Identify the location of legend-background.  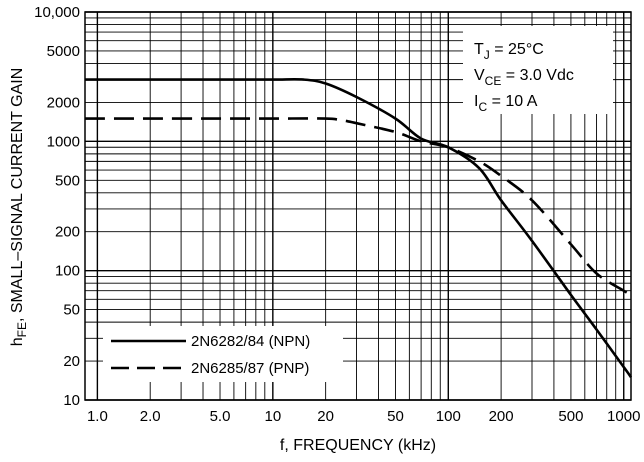
(223, 354).